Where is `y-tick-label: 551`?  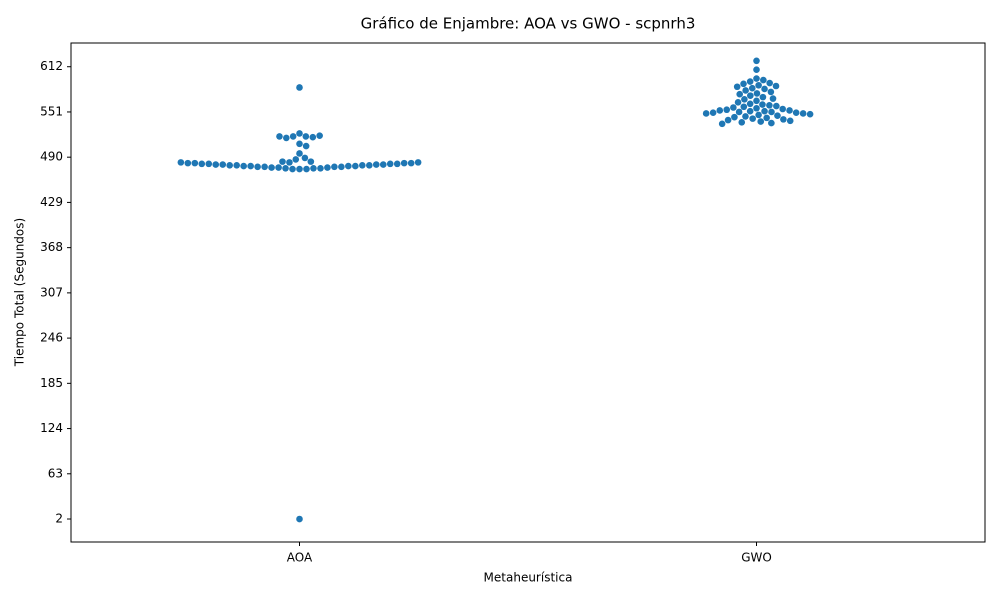
y-tick-label: 551 is located at coordinates (51, 111).